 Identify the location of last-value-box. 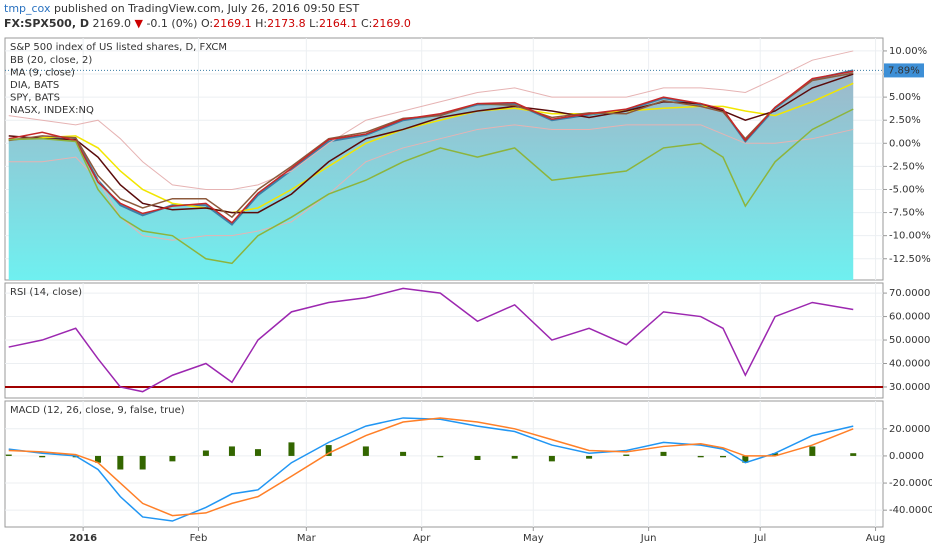
(904, 70).